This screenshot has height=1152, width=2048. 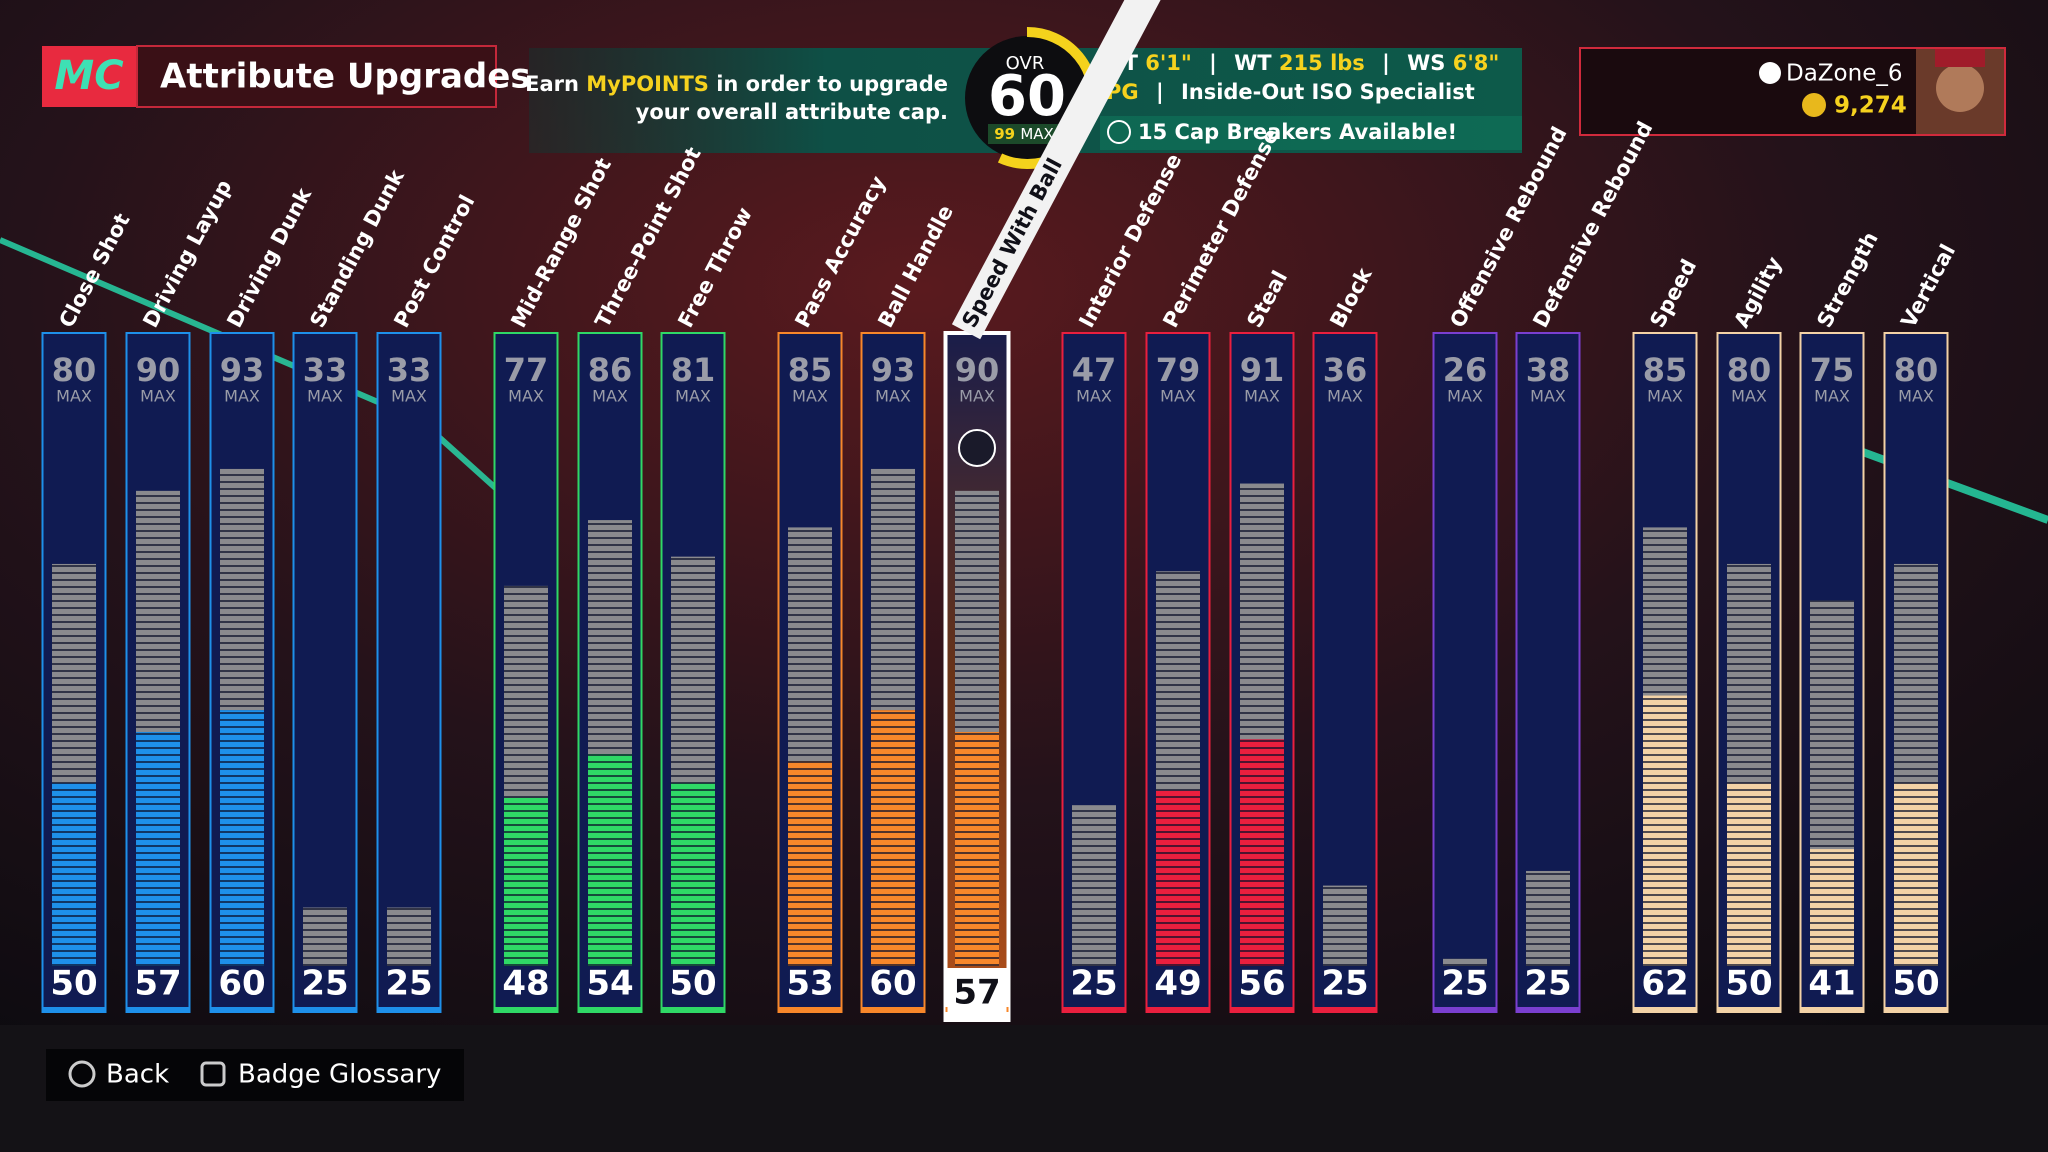 What do you see at coordinates (977, 370) in the screenshot?
I see `max-value: 90` at bounding box center [977, 370].